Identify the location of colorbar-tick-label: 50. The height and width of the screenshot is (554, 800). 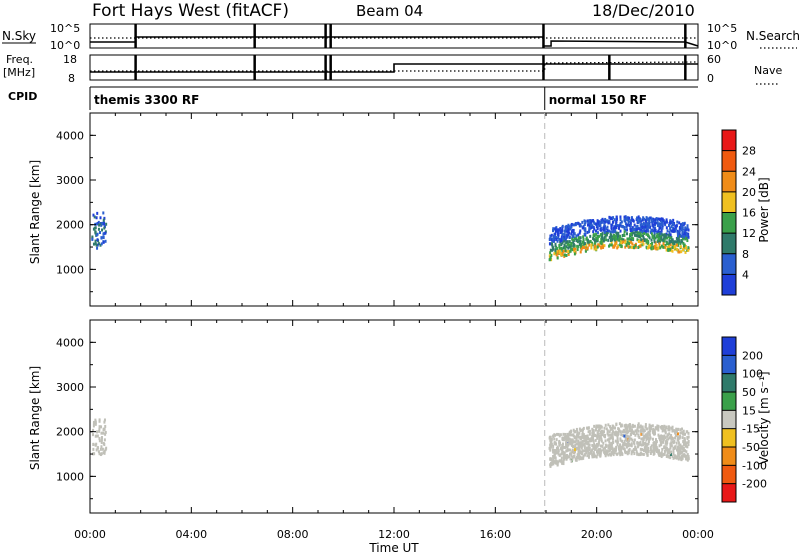
(749, 392).